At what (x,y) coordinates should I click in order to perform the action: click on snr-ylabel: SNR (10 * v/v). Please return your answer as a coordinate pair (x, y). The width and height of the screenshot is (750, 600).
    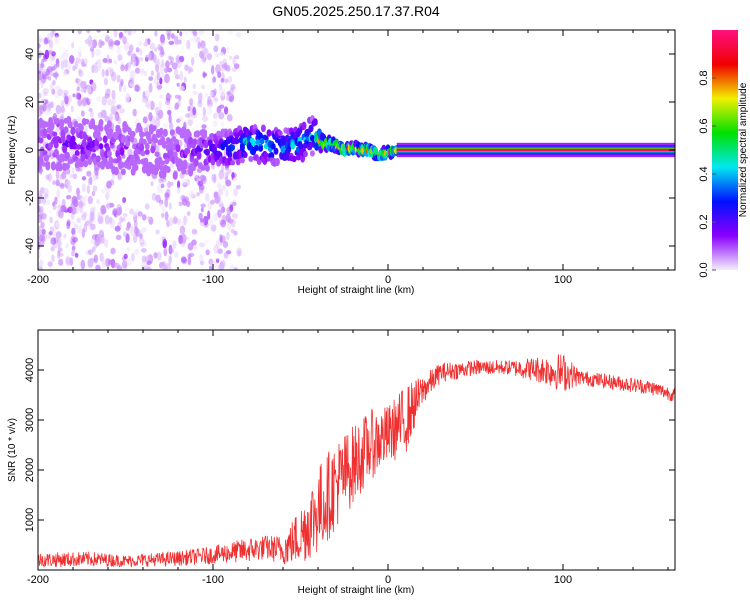
    Looking at the image, I should click on (12, 450).